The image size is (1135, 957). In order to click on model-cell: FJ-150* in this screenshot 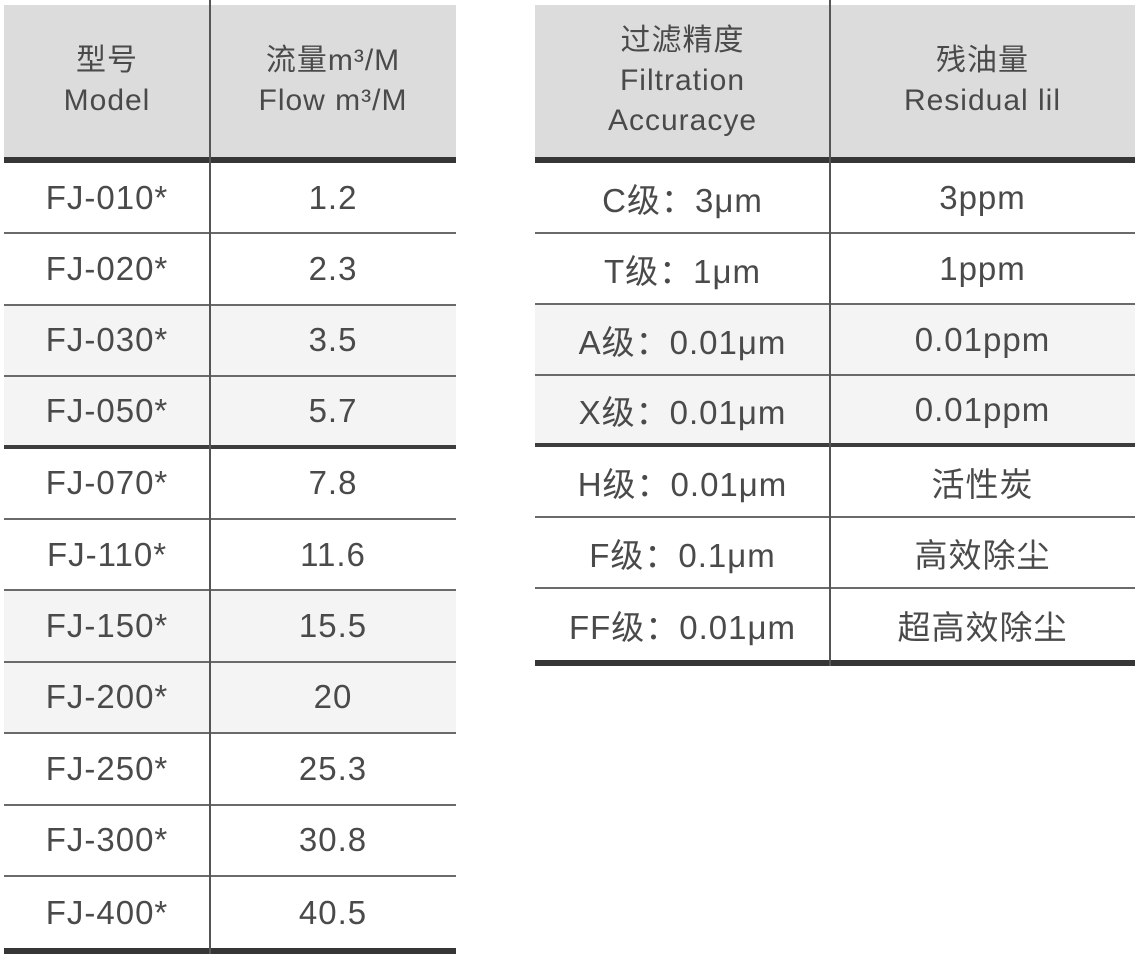, I will do `click(107, 626)`.